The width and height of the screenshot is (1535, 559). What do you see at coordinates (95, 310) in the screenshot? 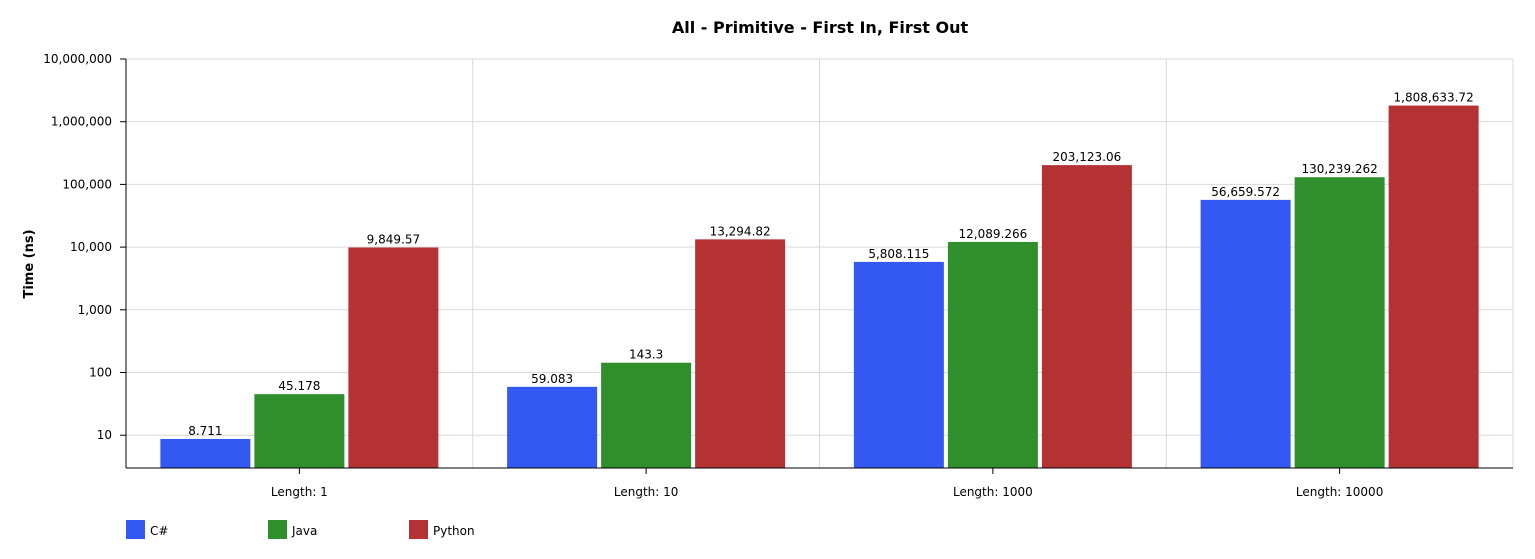
I see `y-tick-label: 1,000` at bounding box center [95, 310].